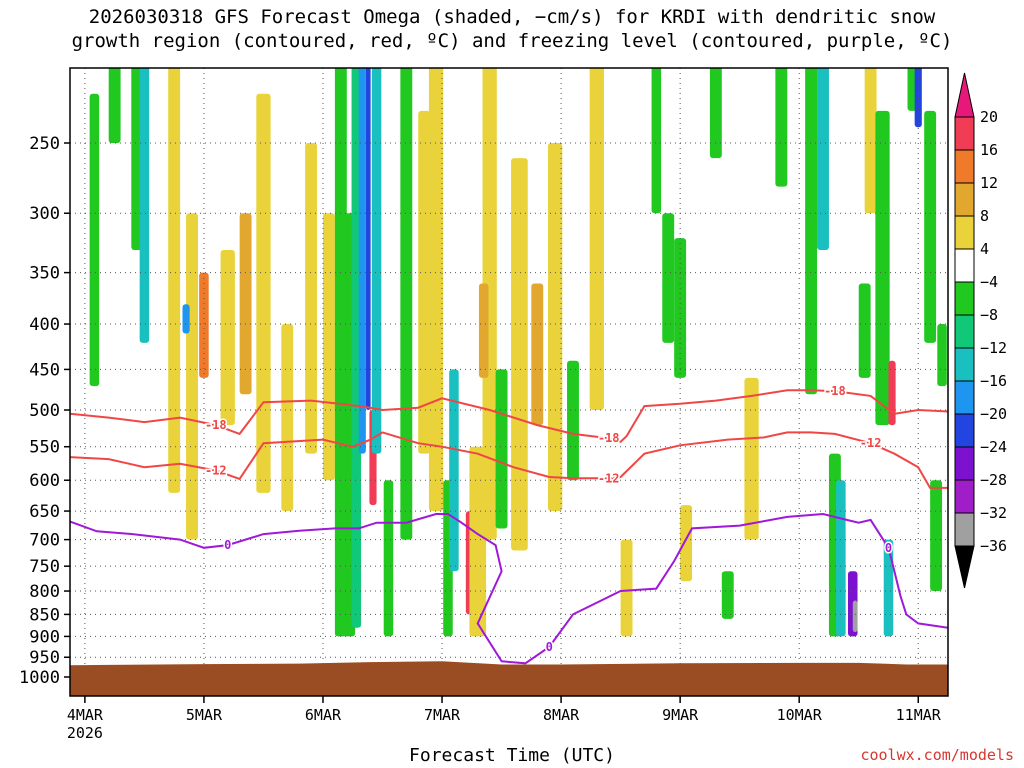 This screenshot has height=768, width=1024. What do you see at coordinates (44, 567) in the screenshot?
I see `y-tick-label: 750` at bounding box center [44, 567].